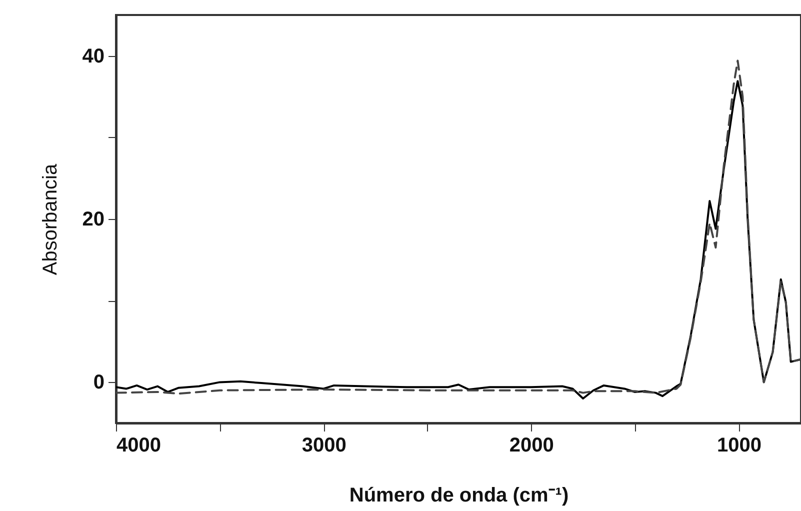 Image resolution: width=801 pixels, height=511 pixels. Describe the element at coordinates (98, 383) in the screenshot. I see `y-tick-label: 0` at that location.